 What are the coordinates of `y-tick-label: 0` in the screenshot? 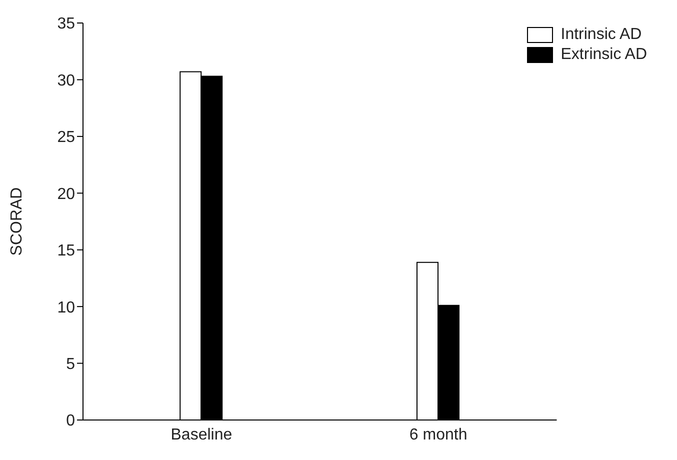 It's located at (71, 421).